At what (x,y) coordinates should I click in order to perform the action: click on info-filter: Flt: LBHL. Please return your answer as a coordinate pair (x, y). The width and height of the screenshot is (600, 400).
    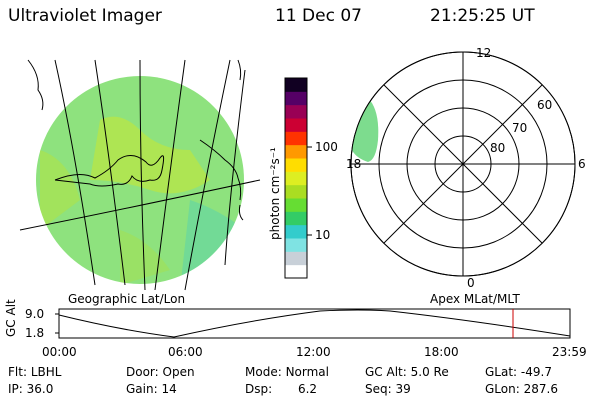
    Looking at the image, I should click on (35, 372).